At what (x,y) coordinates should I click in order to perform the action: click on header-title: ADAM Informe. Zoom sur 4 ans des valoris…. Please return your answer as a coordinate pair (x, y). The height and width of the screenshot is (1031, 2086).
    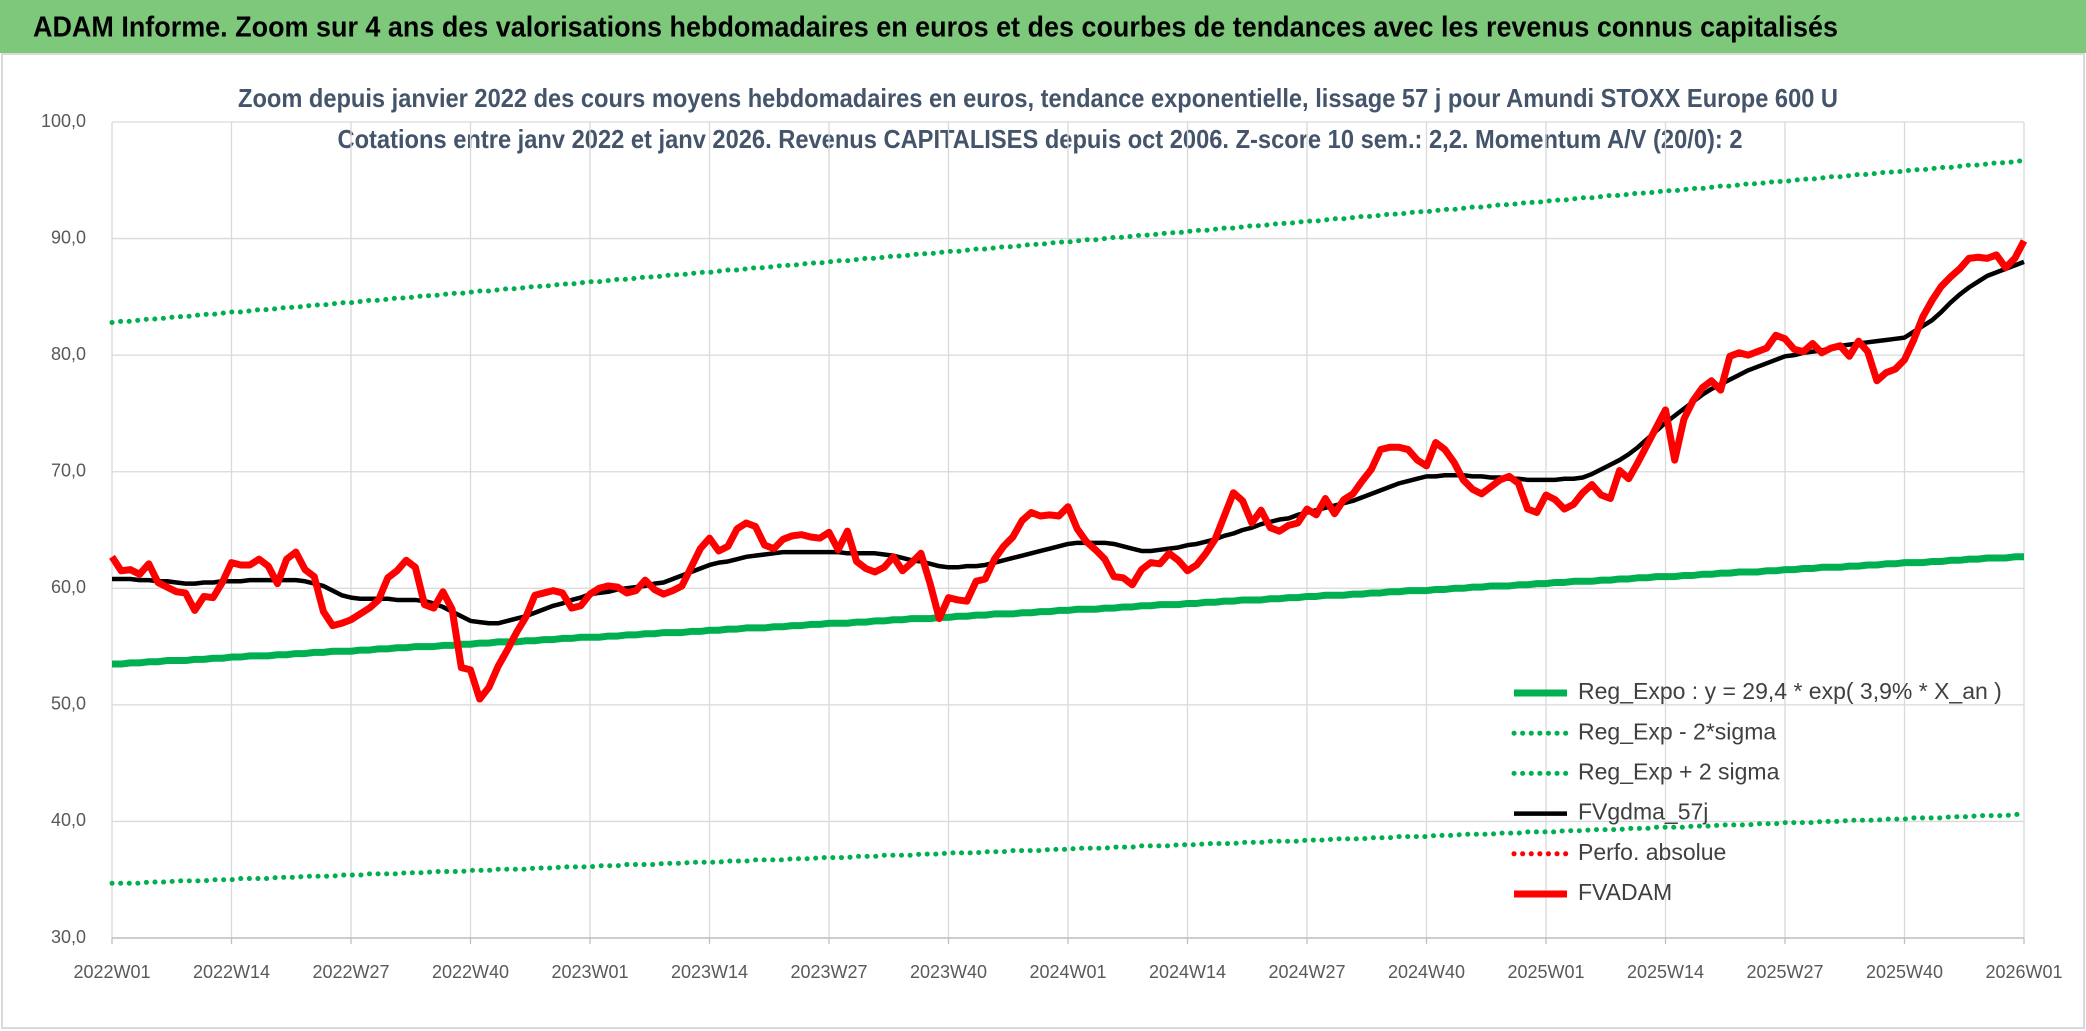
    Looking at the image, I should click on (935, 28).